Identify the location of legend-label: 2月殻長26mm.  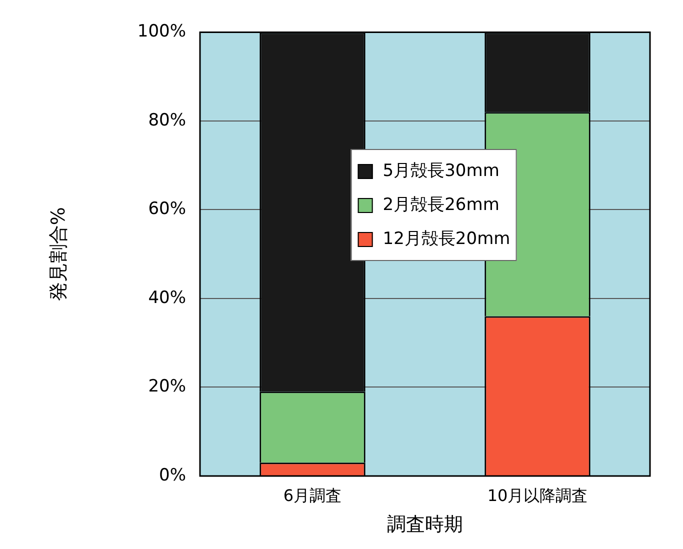
(441, 206).